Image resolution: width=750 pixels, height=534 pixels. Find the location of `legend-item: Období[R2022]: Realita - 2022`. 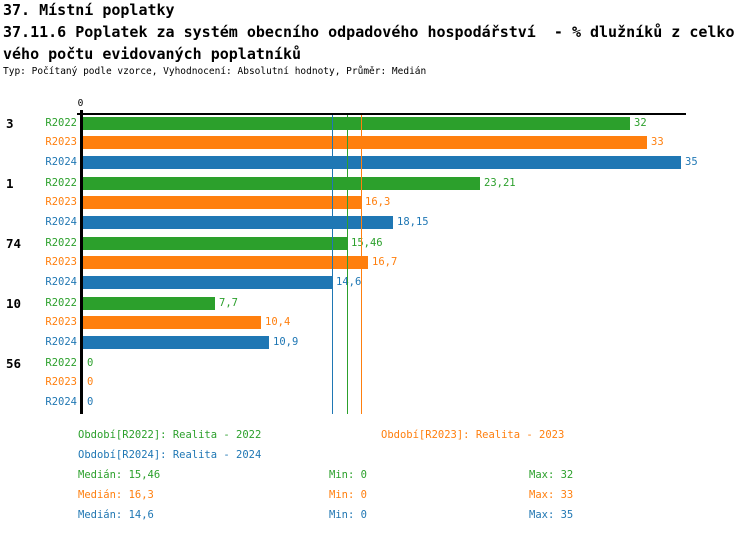

legend-item: Období[R2022]: Realita - 2022 is located at coordinates (170, 435).